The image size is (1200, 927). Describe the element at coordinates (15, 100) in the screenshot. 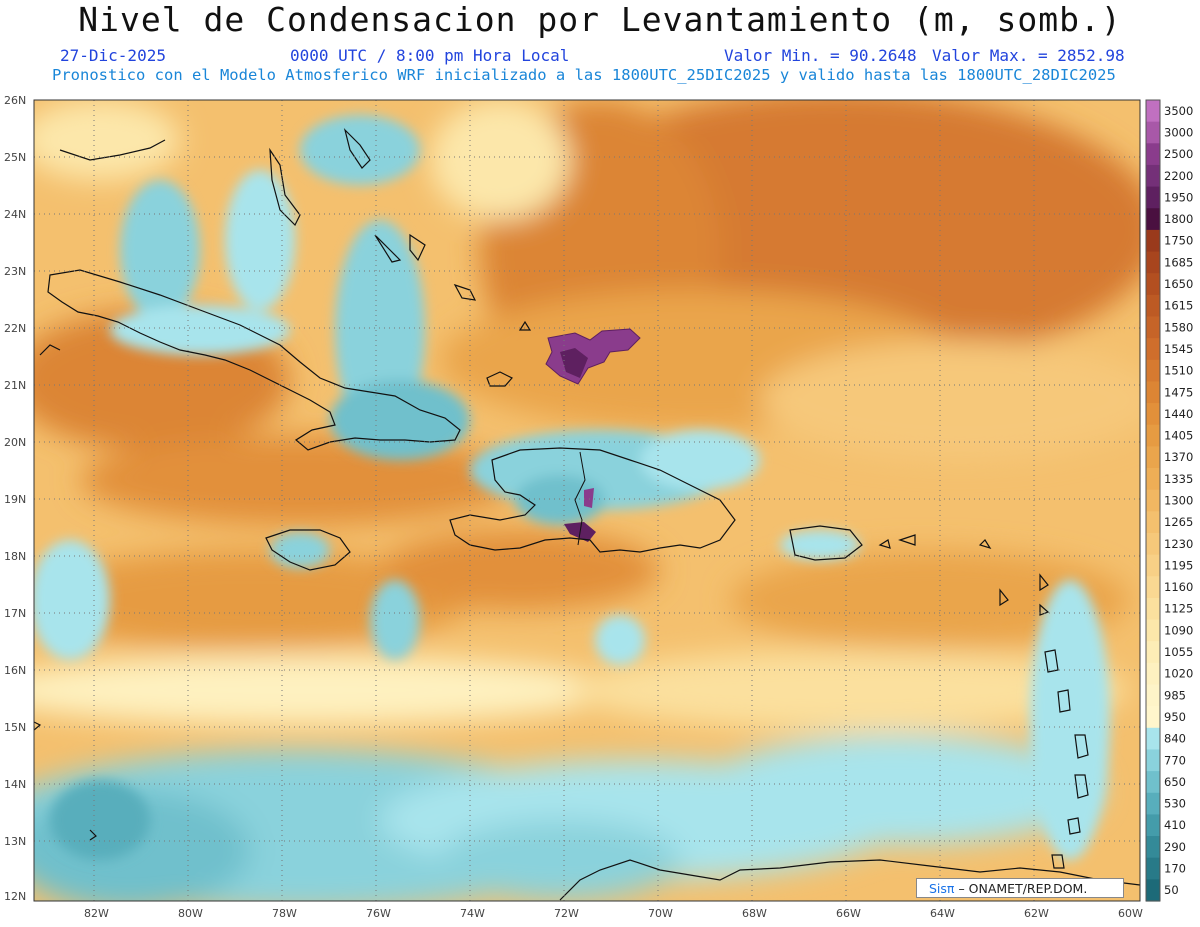

I see `lat-label: 26N` at that location.